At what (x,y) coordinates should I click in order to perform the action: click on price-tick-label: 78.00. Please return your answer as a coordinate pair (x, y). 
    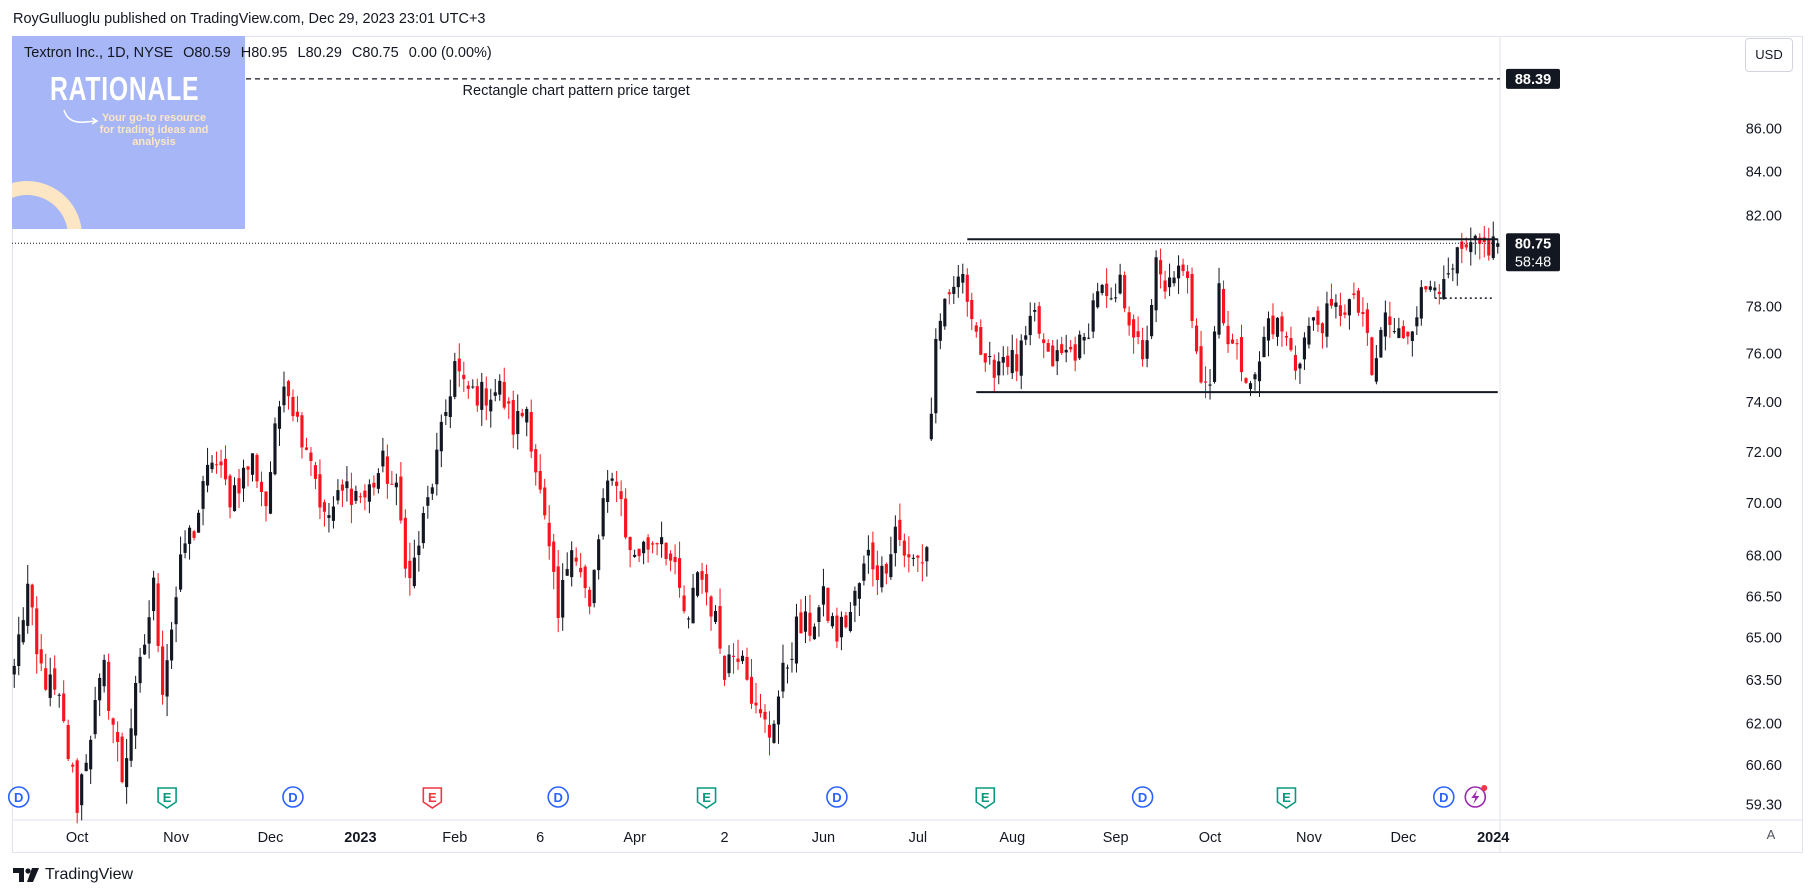
    Looking at the image, I should click on (1764, 307).